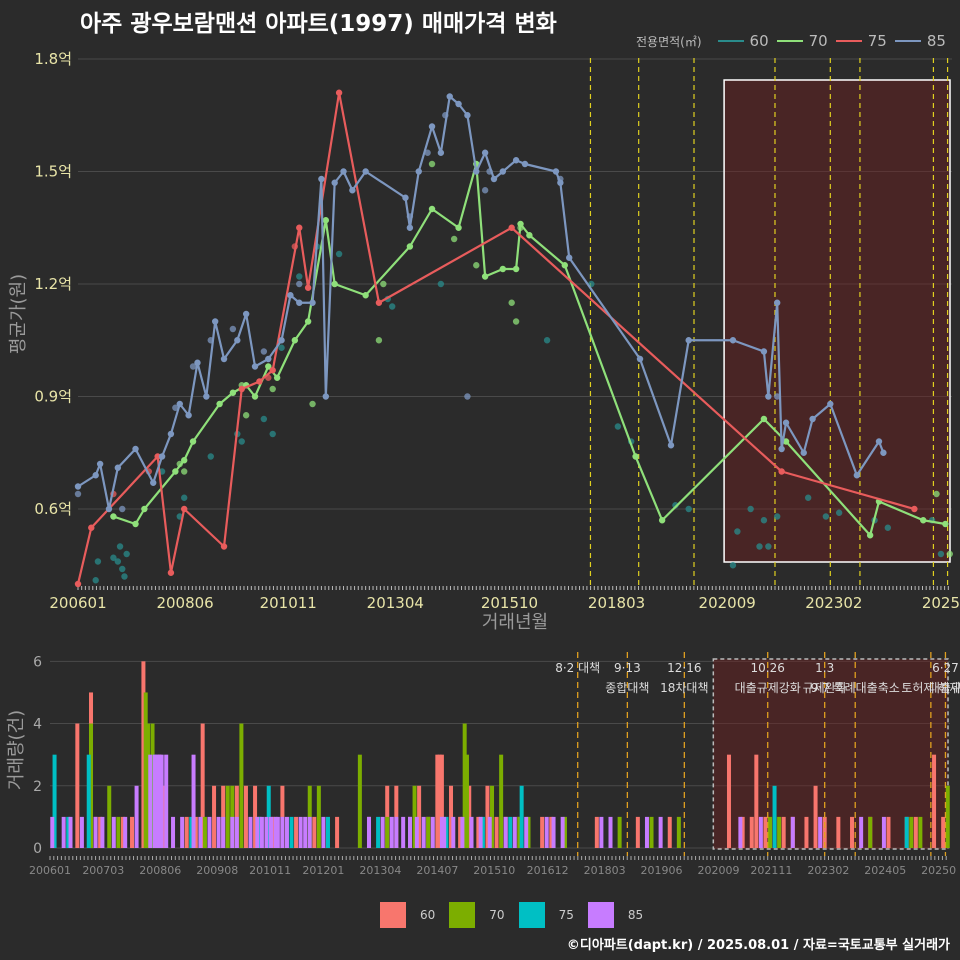 This screenshot has height=960, width=960. Describe the element at coordinates (380, 870) in the screenshot. I see `bar-x-tick-label: 201304` at that location.